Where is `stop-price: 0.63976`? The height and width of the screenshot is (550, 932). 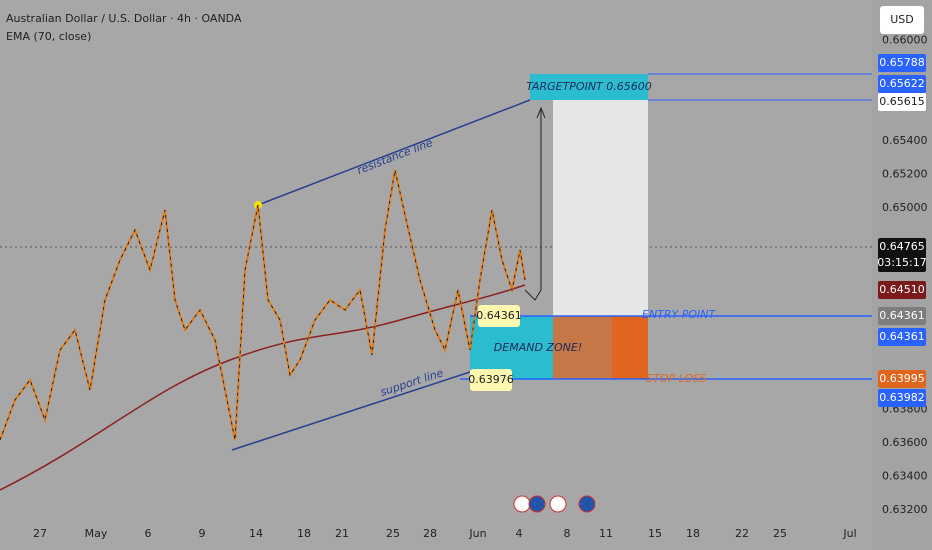 stop-price: 0.63976 is located at coordinates (491, 379).